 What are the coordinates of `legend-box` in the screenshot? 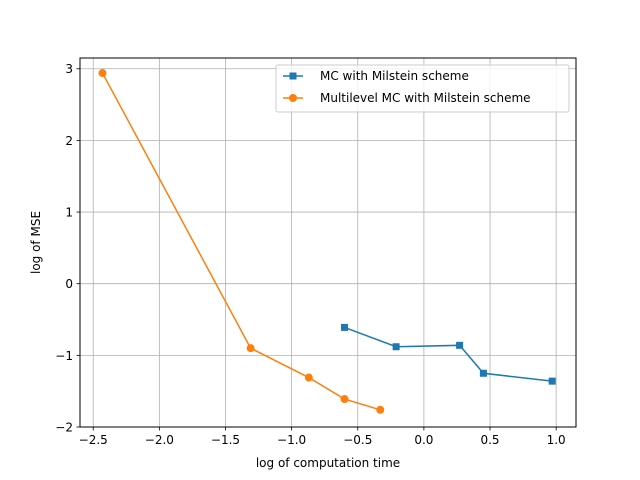 It's located at (422, 88).